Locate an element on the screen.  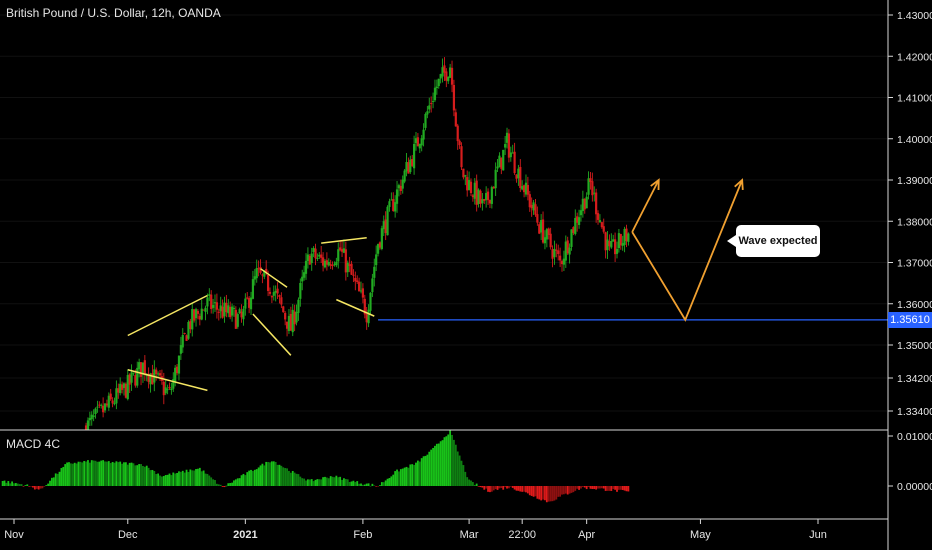
price-tick-label: 1.36000 is located at coordinates (914, 305).